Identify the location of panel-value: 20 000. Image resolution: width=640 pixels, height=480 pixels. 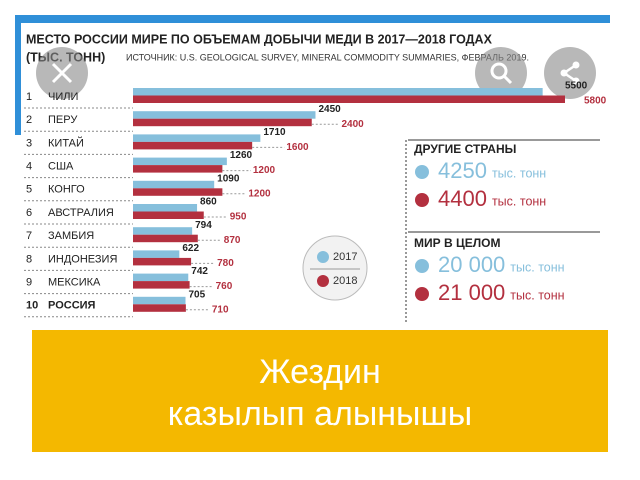
(471, 264).